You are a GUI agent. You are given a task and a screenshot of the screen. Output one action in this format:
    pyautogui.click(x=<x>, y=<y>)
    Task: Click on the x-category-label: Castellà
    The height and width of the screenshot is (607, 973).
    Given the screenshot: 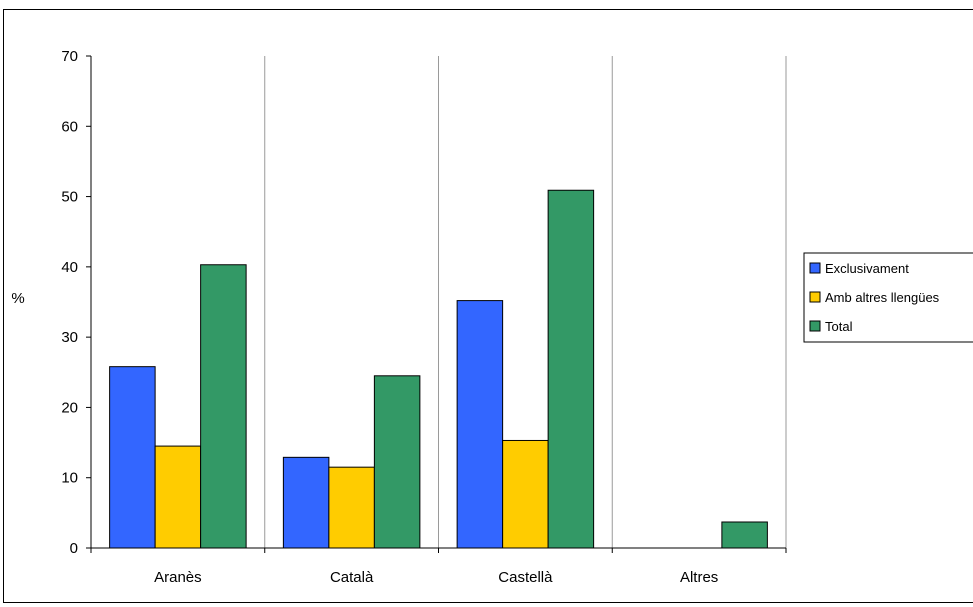 What is the action you would take?
    pyautogui.click(x=525, y=577)
    